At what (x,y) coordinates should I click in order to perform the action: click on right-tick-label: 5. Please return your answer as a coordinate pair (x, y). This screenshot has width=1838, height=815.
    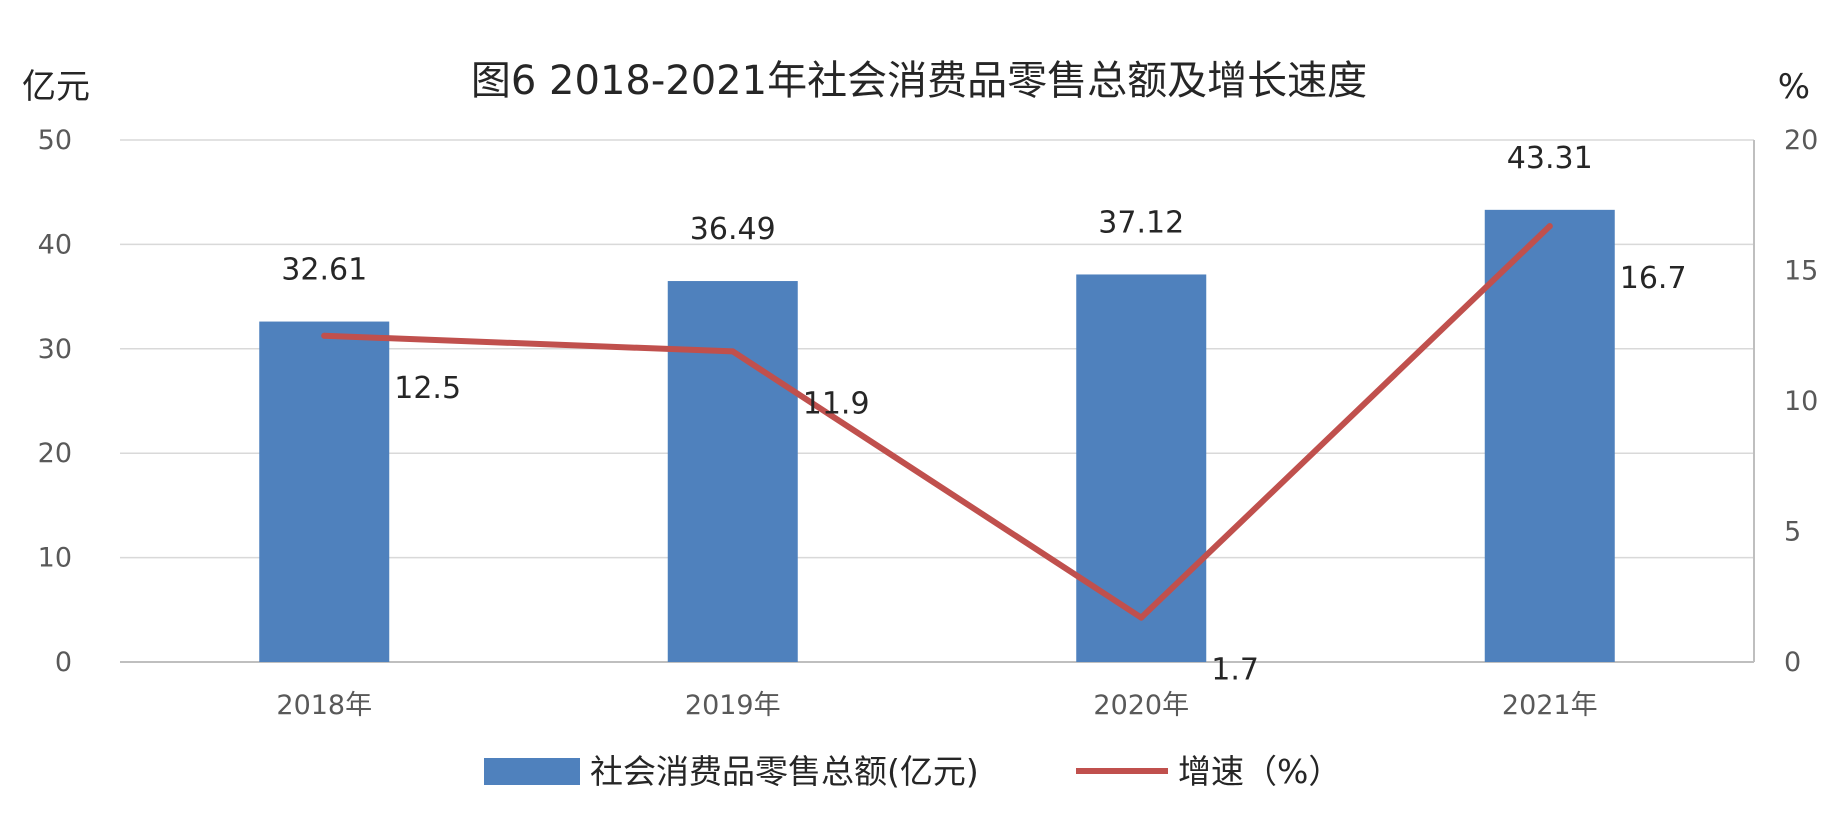
    Looking at the image, I should click on (1792, 532).